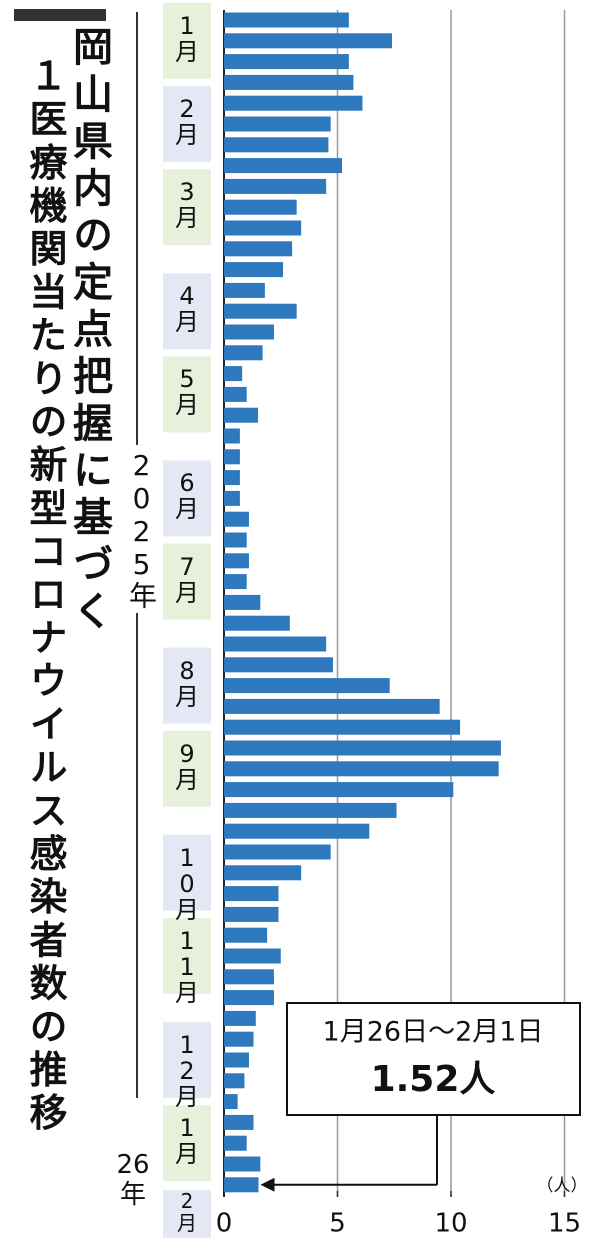 The width and height of the screenshot is (600, 1249). I want to click on month-label: 4月, so click(187, 309).